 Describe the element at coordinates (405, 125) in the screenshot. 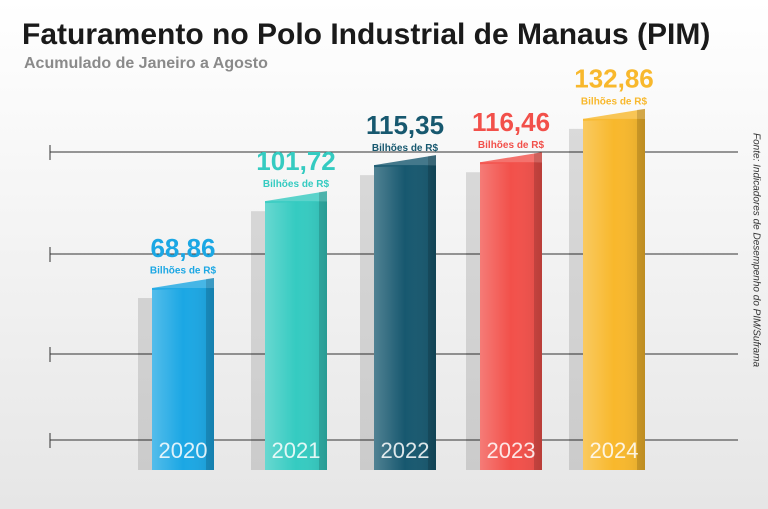

I see `value-label: 115,35` at that location.